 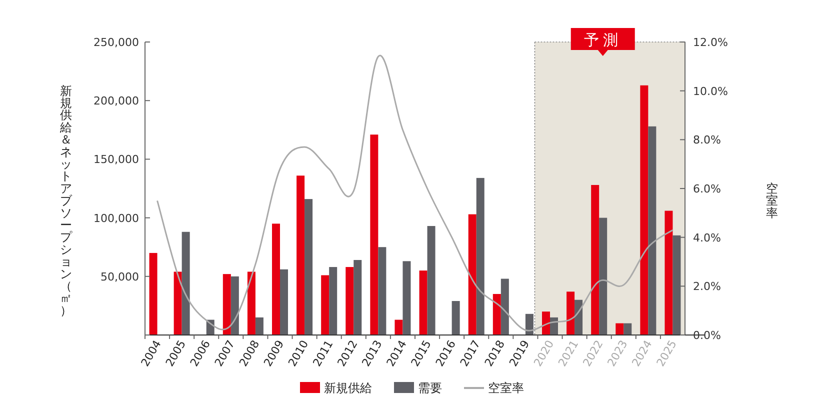 I want to click on y2-tick-label: 12.0%, so click(x=710, y=42).